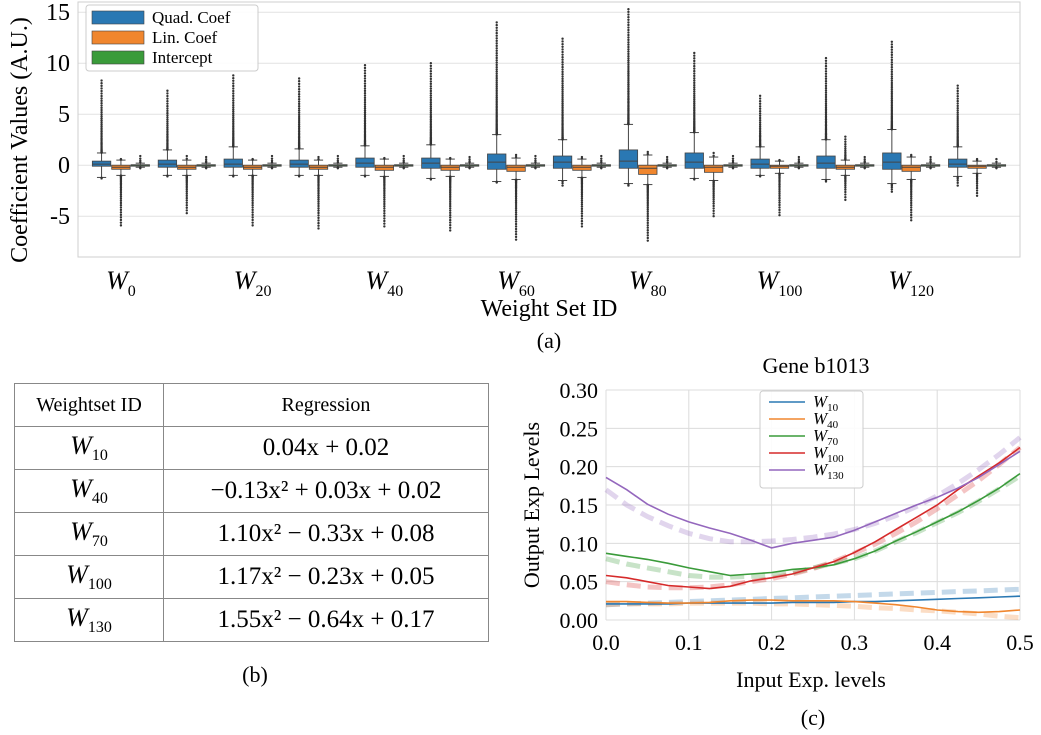 This screenshot has width=1041, height=735. I want to click on fit-curve, so click(813, 518).